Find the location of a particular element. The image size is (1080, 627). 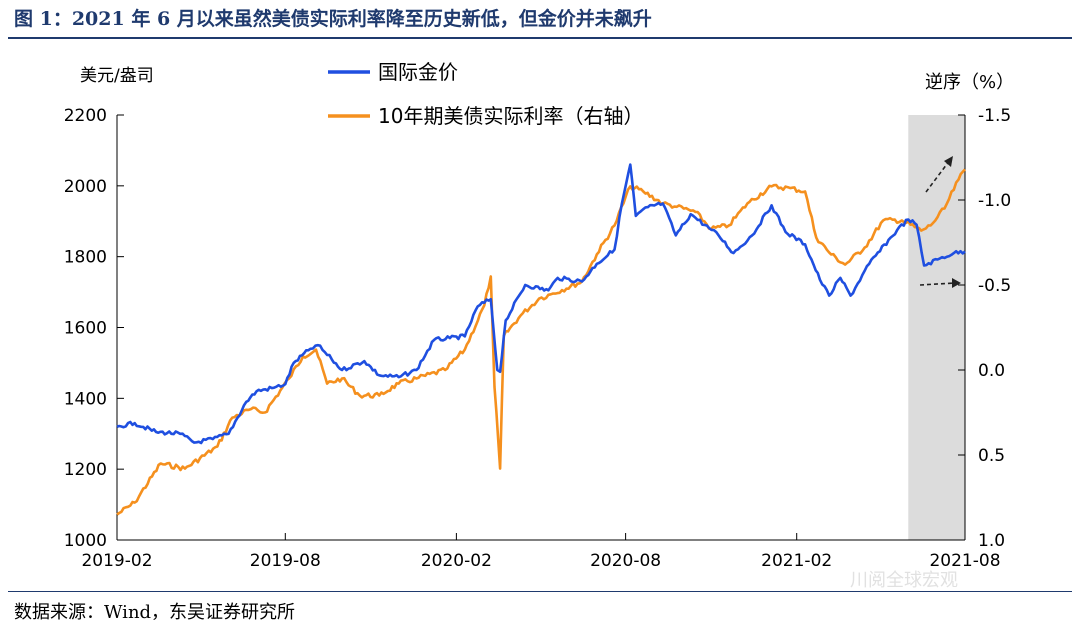

right-axis-label: 逆序（%） is located at coordinates (969, 82).